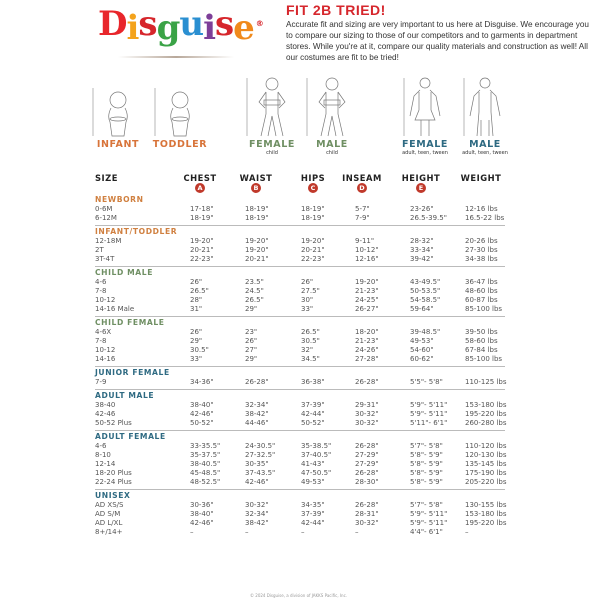  What do you see at coordinates (367, 405) in the screenshot?
I see `cell-inseam: 29-31"` at bounding box center [367, 405].